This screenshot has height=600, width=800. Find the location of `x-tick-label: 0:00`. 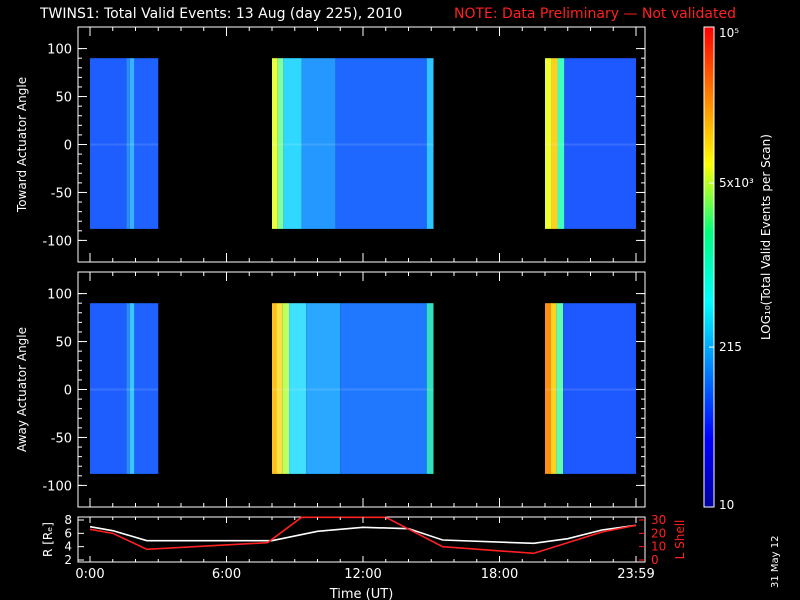

x-tick-label: 0:00 is located at coordinates (89, 574).